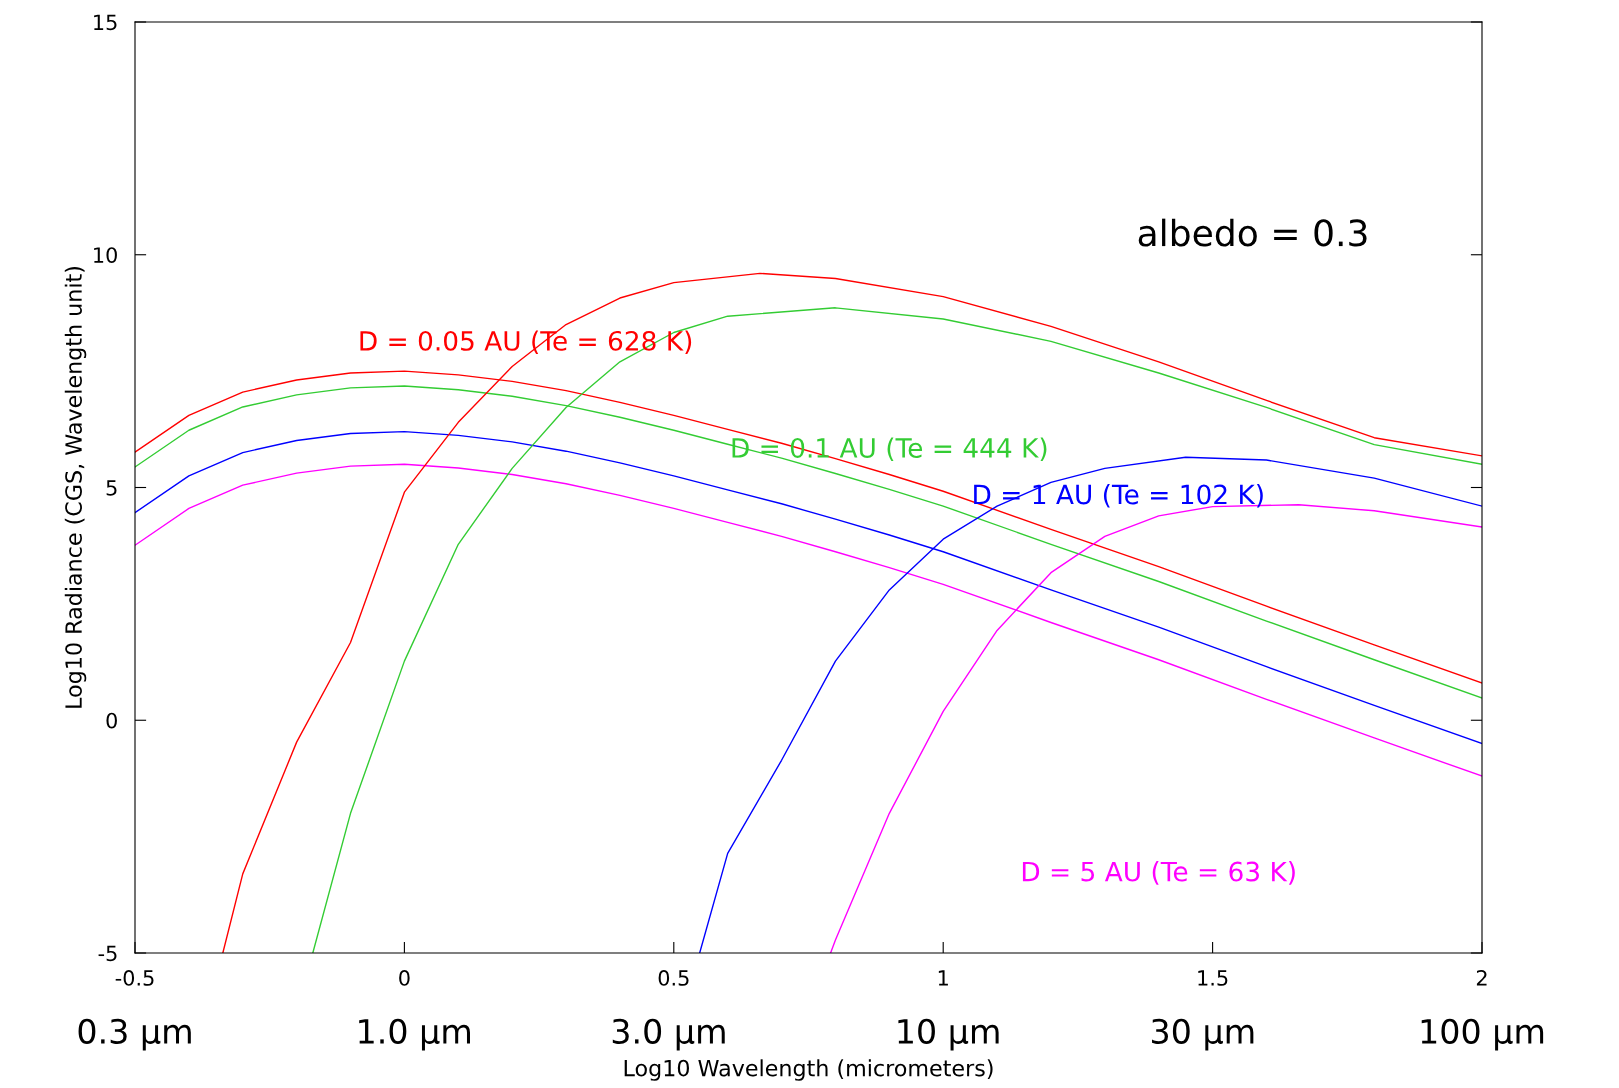 The width and height of the screenshot is (1619, 1088). Describe the element at coordinates (111, 488) in the screenshot. I see `y-tick-label: 5` at that location.